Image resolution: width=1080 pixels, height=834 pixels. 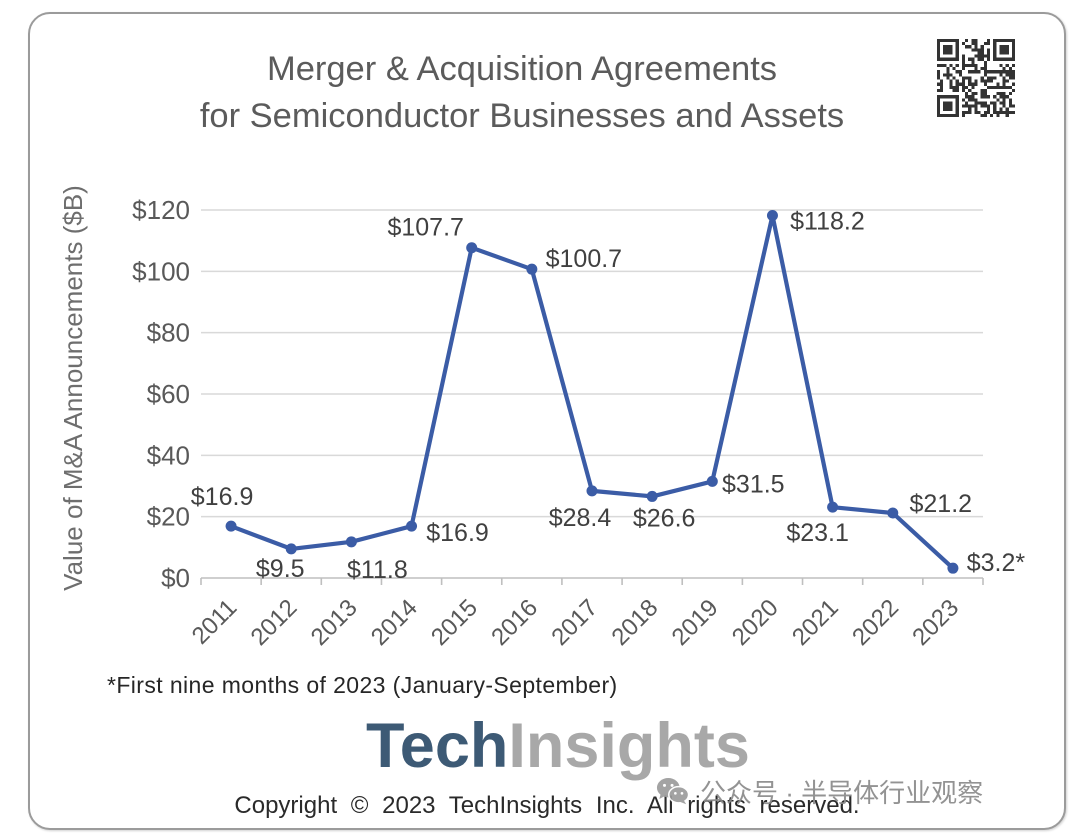 What do you see at coordinates (827, 222) in the screenshot?
I see `data-label: $118.2` at bounding box center [827, 222].